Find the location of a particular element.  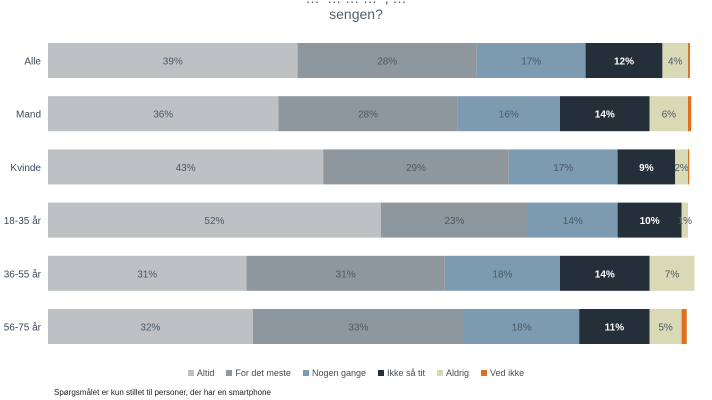

data-label: 36% is located at coordinates (163, 115).